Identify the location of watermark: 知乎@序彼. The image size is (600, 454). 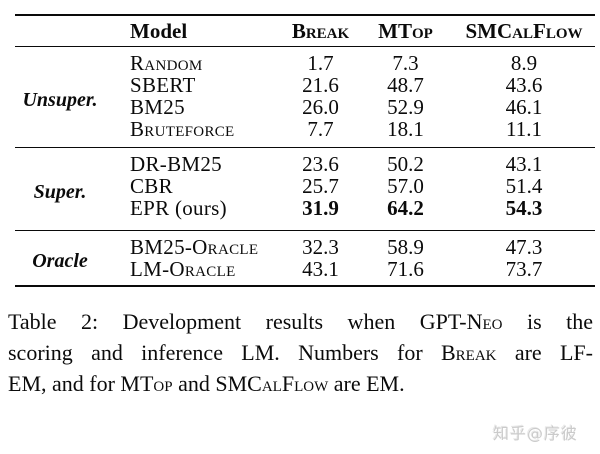
(535, 433).